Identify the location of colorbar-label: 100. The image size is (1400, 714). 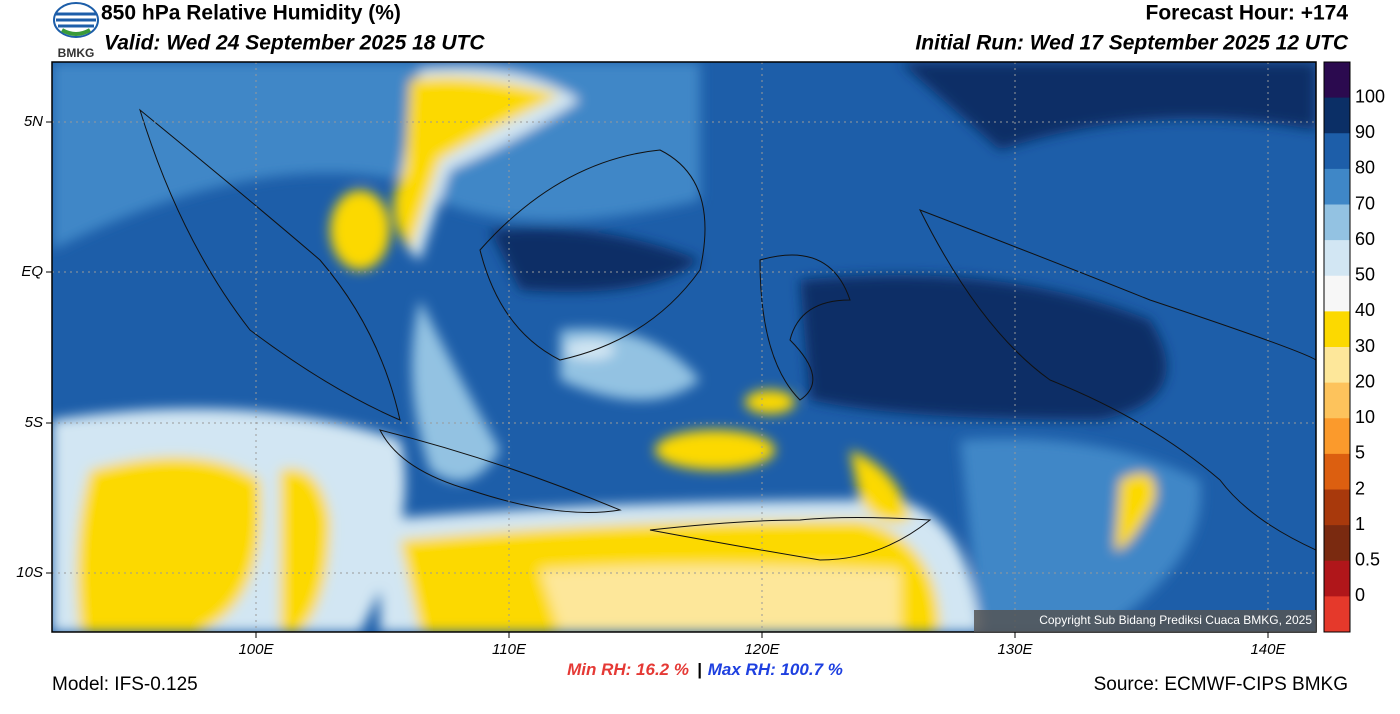
(1370, 96).